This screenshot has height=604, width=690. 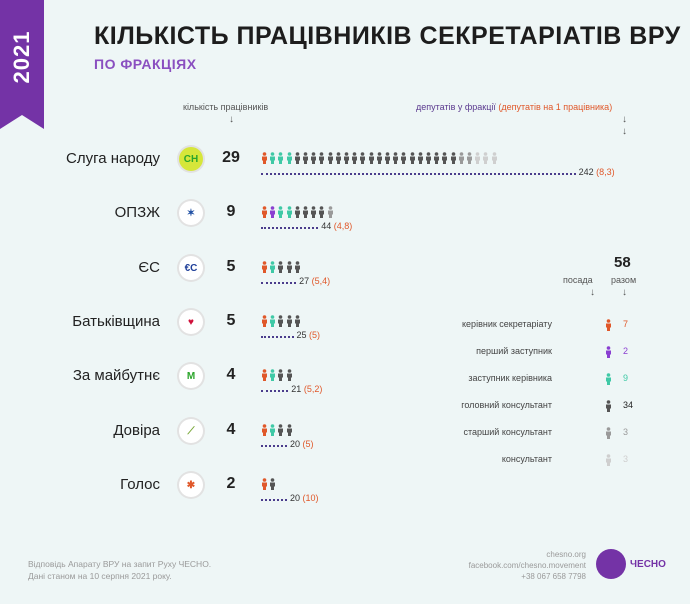 What do you see at coordinates (506, 405) in the screenshot?
I see `legend-label: головний консультант` at bounding box center [506, 405].